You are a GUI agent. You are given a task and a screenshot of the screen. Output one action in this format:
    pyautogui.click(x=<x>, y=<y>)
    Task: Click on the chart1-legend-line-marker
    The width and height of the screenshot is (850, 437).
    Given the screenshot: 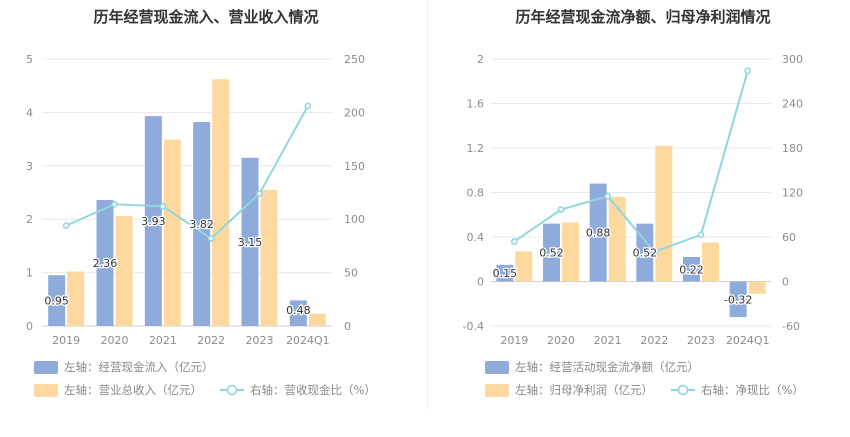 What is the action you would take?
    pyautogui.click(x=232, y=390)
    